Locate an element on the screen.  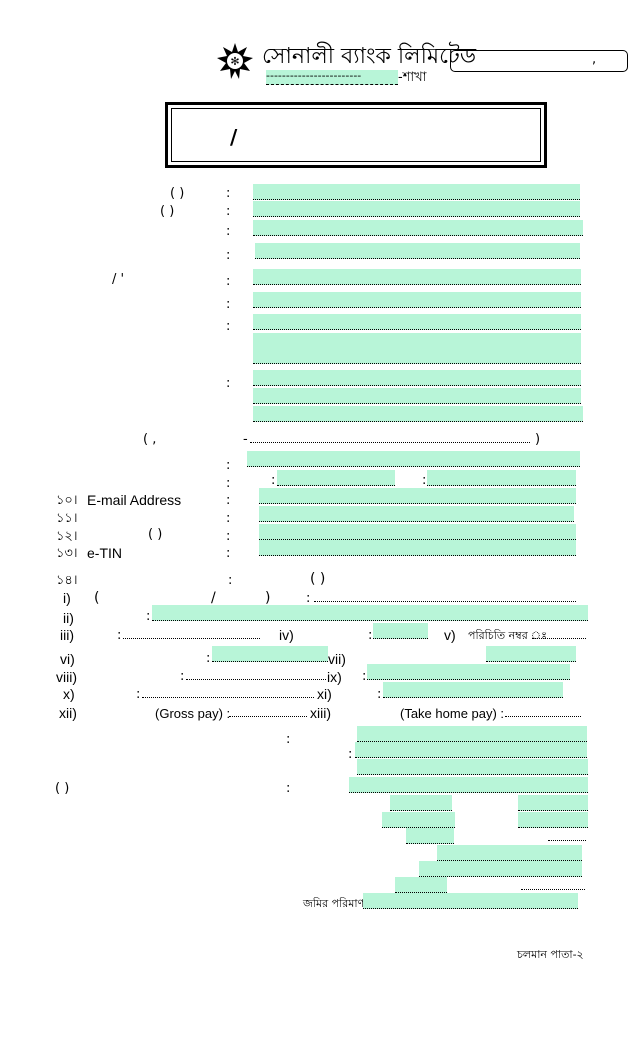
item-ii: ii) is located at coordinates (68, 618).